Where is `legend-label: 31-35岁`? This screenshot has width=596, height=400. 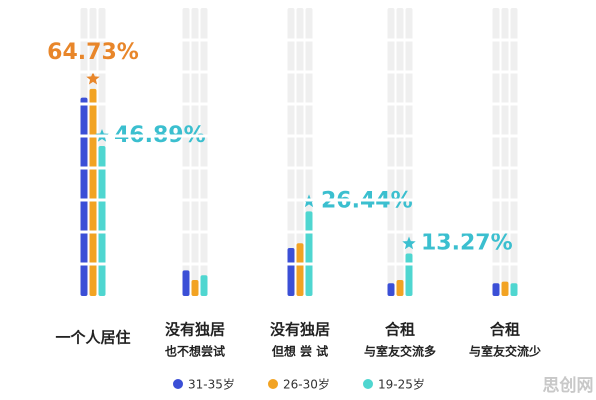
legend-label: 31-35岁 is located at coordinates (211, 384).